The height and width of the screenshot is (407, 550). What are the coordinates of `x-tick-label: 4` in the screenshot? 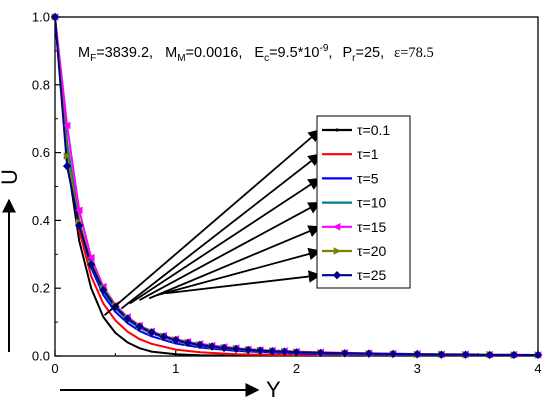 It's located at (537, 368).